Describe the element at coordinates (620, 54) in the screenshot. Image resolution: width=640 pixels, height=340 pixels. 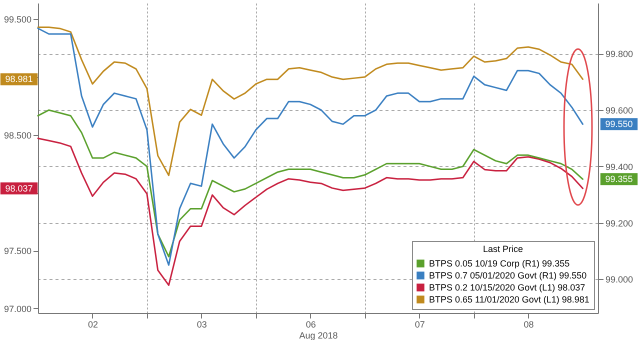
I see `y2-tick-label: 99.800` at that location.